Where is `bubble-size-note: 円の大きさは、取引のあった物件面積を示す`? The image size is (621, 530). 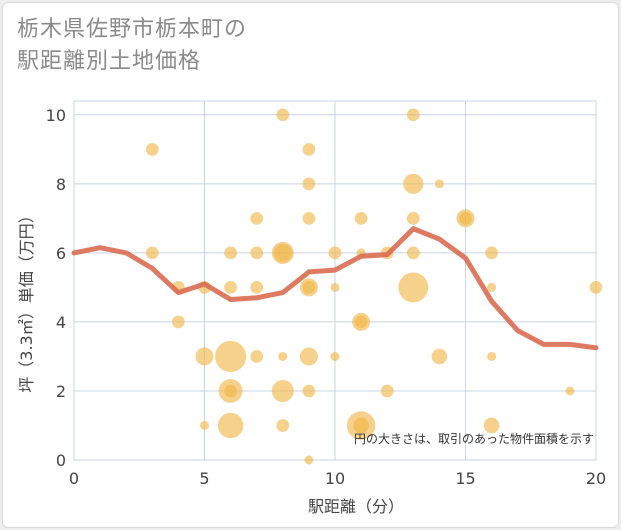 bubble-size-note: 円の大きさは、取引のあった物件面積を示す is located at coordinates (474, 438).